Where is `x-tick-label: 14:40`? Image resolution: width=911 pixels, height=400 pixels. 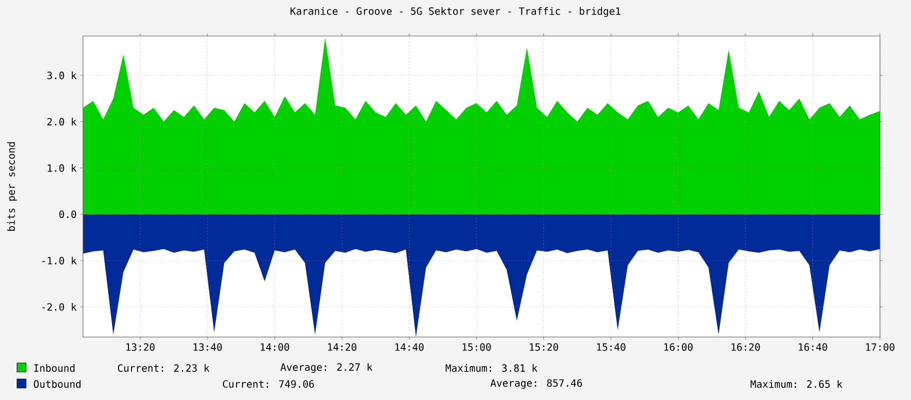 x-tick-label: 14:40 is located at coordinates (409, 347).